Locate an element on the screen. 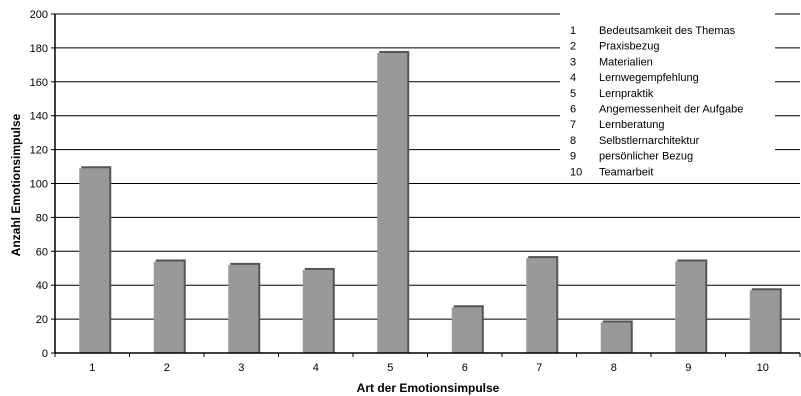 Image resolution: width=801 pixels, height=396 pixels. x-tick-label: 5 is located at coordinates (390, 368).